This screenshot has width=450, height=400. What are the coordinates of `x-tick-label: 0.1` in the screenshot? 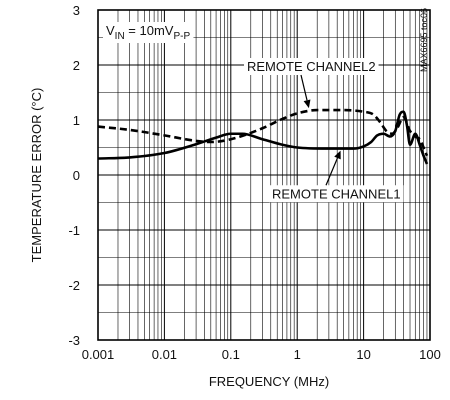 It's located at (231, 354).